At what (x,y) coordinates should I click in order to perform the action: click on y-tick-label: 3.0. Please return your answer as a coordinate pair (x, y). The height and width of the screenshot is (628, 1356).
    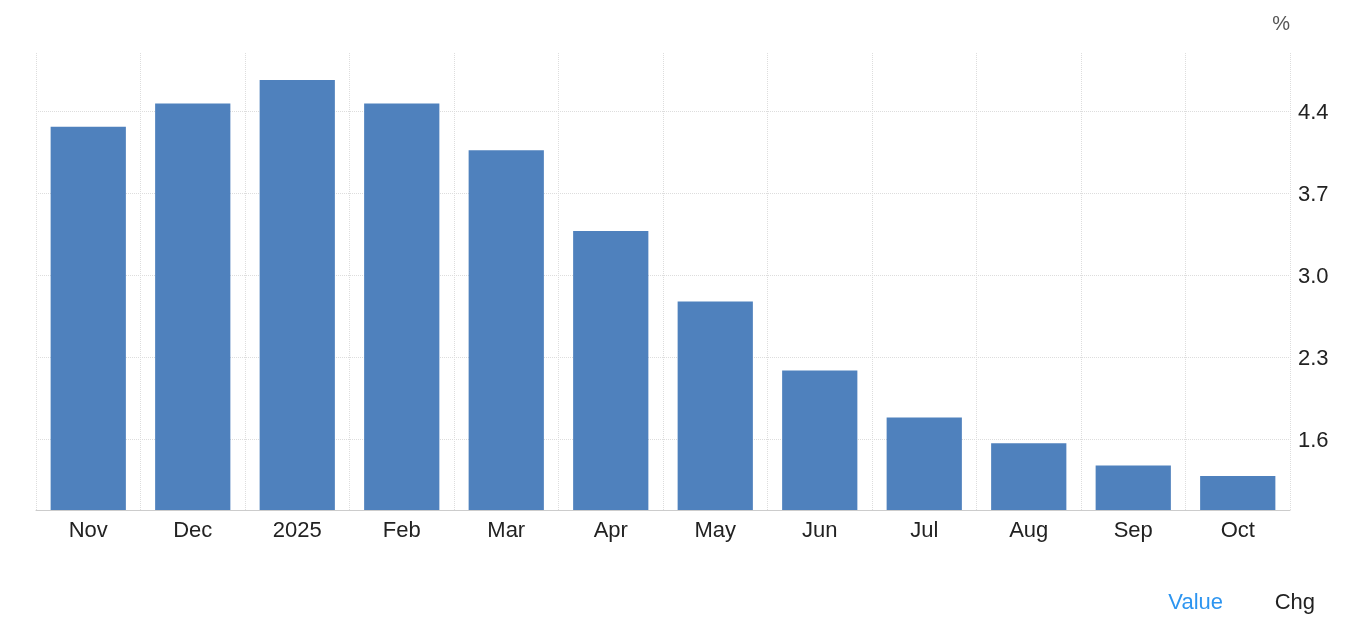
    Looking at the image, I should click on (1313, 276).